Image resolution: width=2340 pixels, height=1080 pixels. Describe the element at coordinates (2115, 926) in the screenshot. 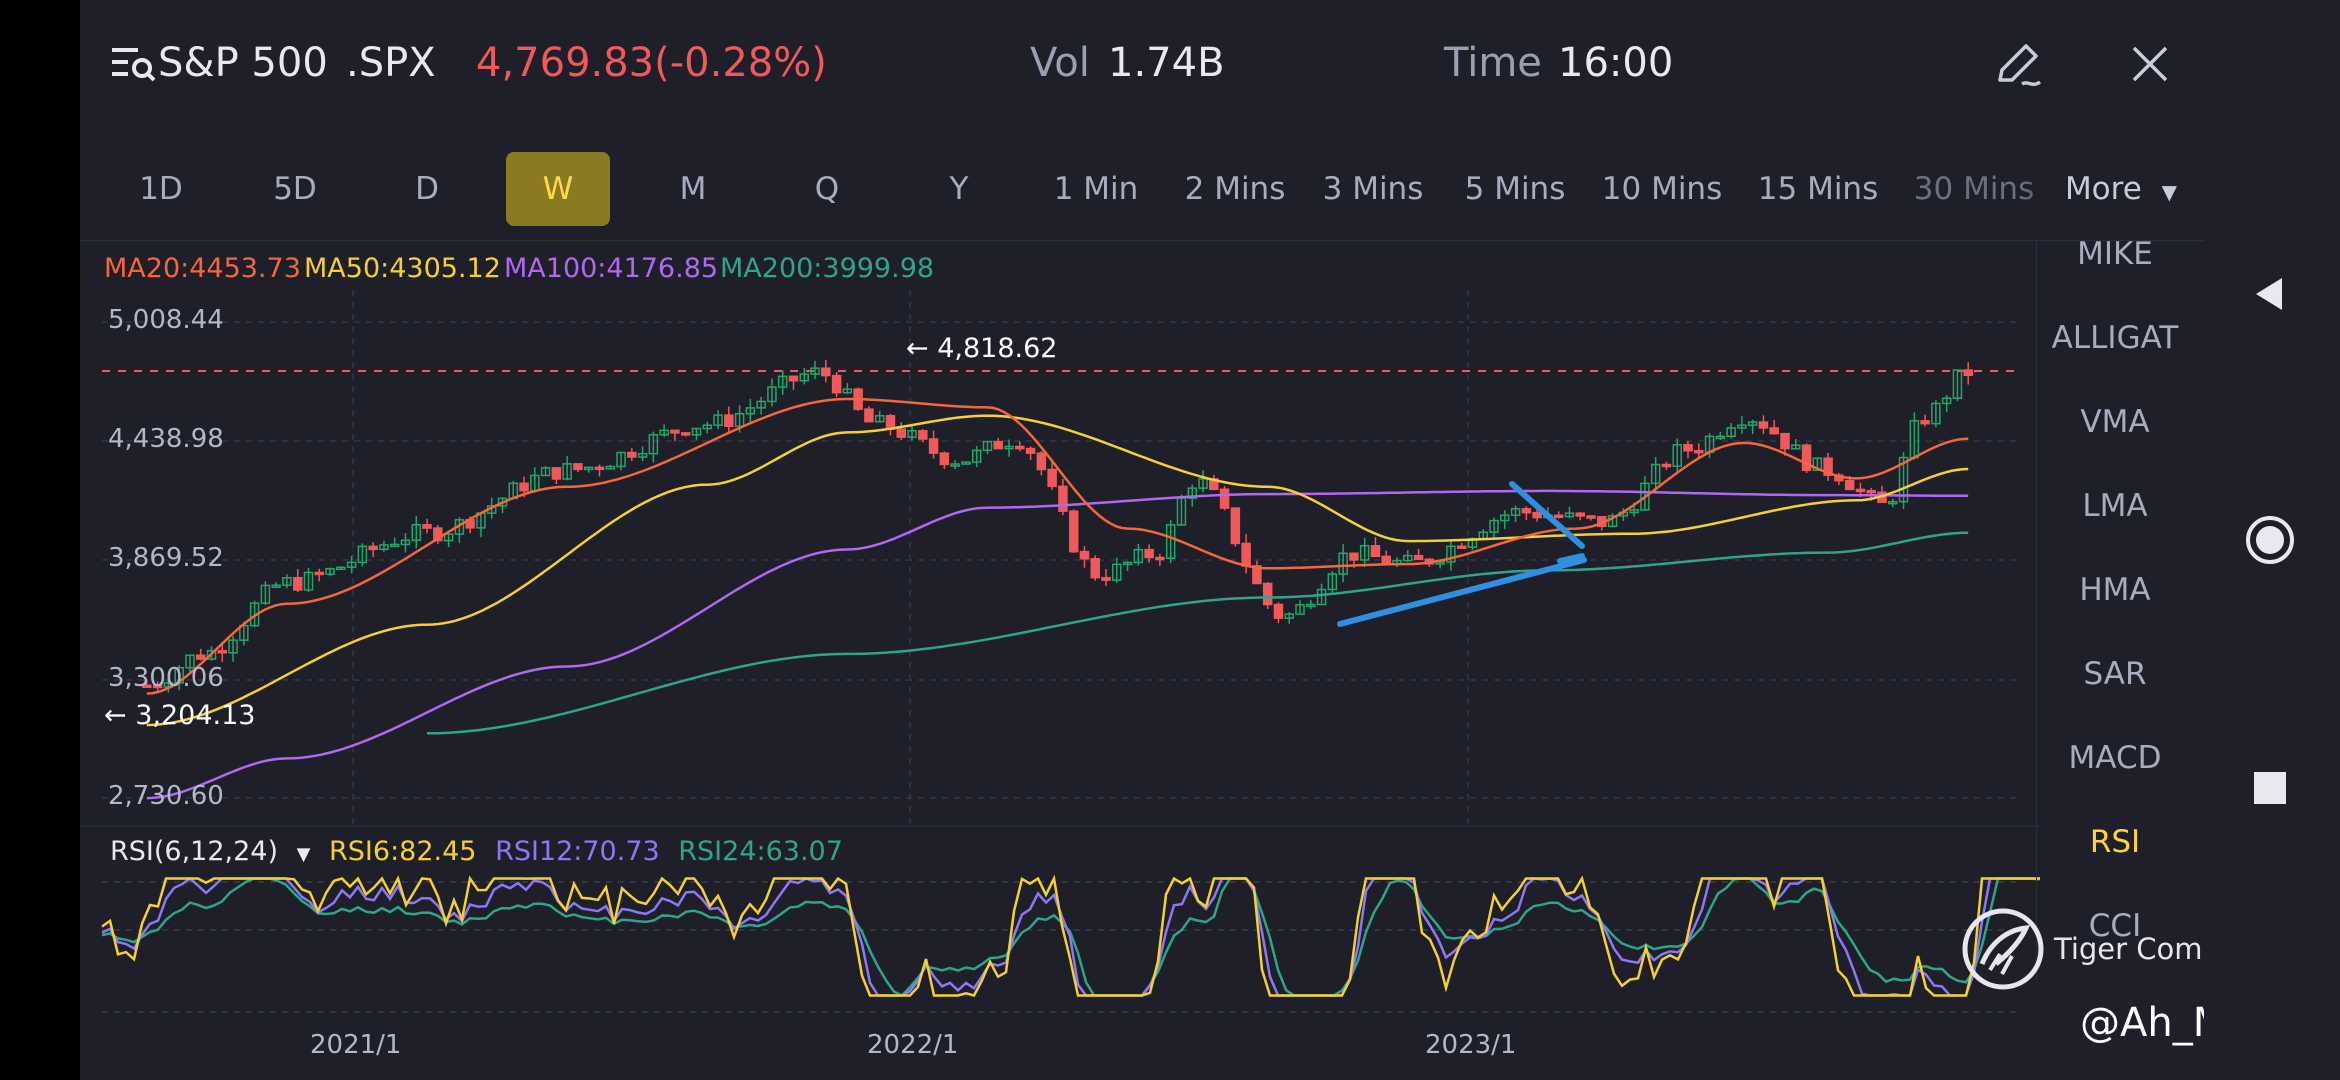

I see `indicator-cci: CCI` at that location.